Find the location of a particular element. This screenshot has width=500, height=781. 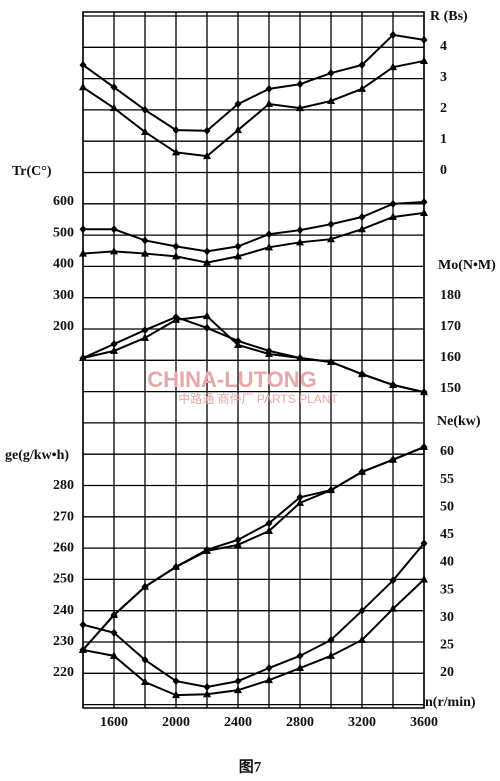

y-tick-label: 2 is located at coordinates (443, 108).